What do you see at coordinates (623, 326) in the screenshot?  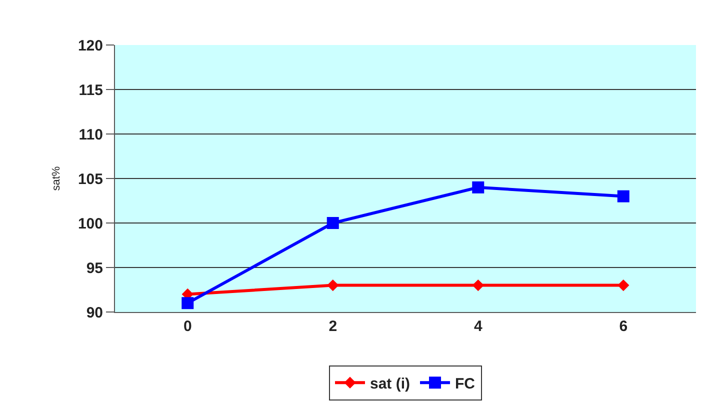 I see `x-tick-label: 6` at bounding box center [623, 326].